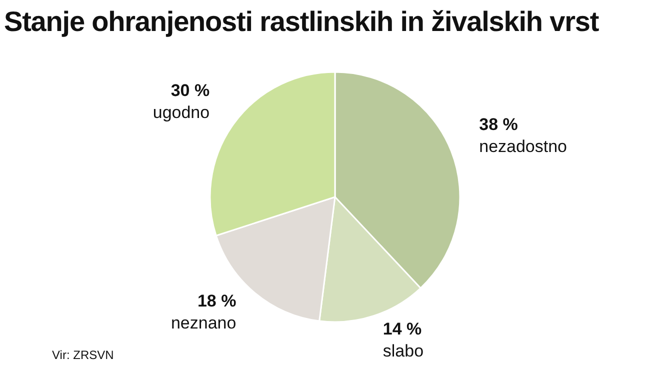 The image size is (660, 379). What do you see at coordinates (83, 355) in the screenshot?
I see `text: Vir: ZRSVN` at bounding box center [83, 355].